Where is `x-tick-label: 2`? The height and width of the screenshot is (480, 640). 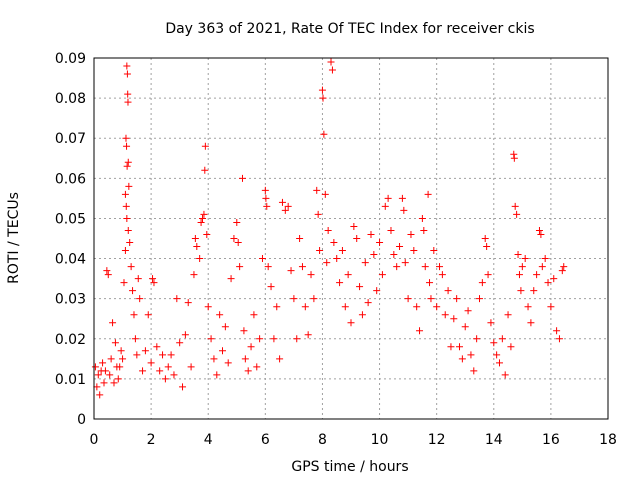 x-tick-label: 2 is located at coordinates (151, 440).